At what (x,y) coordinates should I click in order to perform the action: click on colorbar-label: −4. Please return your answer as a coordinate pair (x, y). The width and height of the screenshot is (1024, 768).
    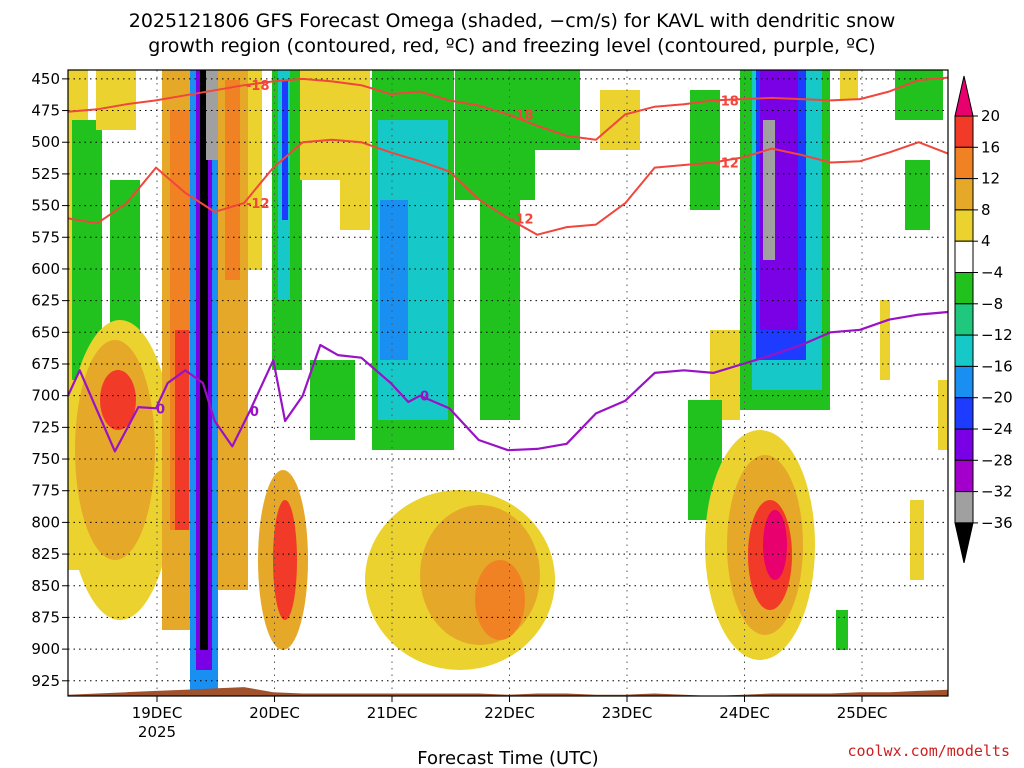
    Looking at the image, I should click on (992, 273).